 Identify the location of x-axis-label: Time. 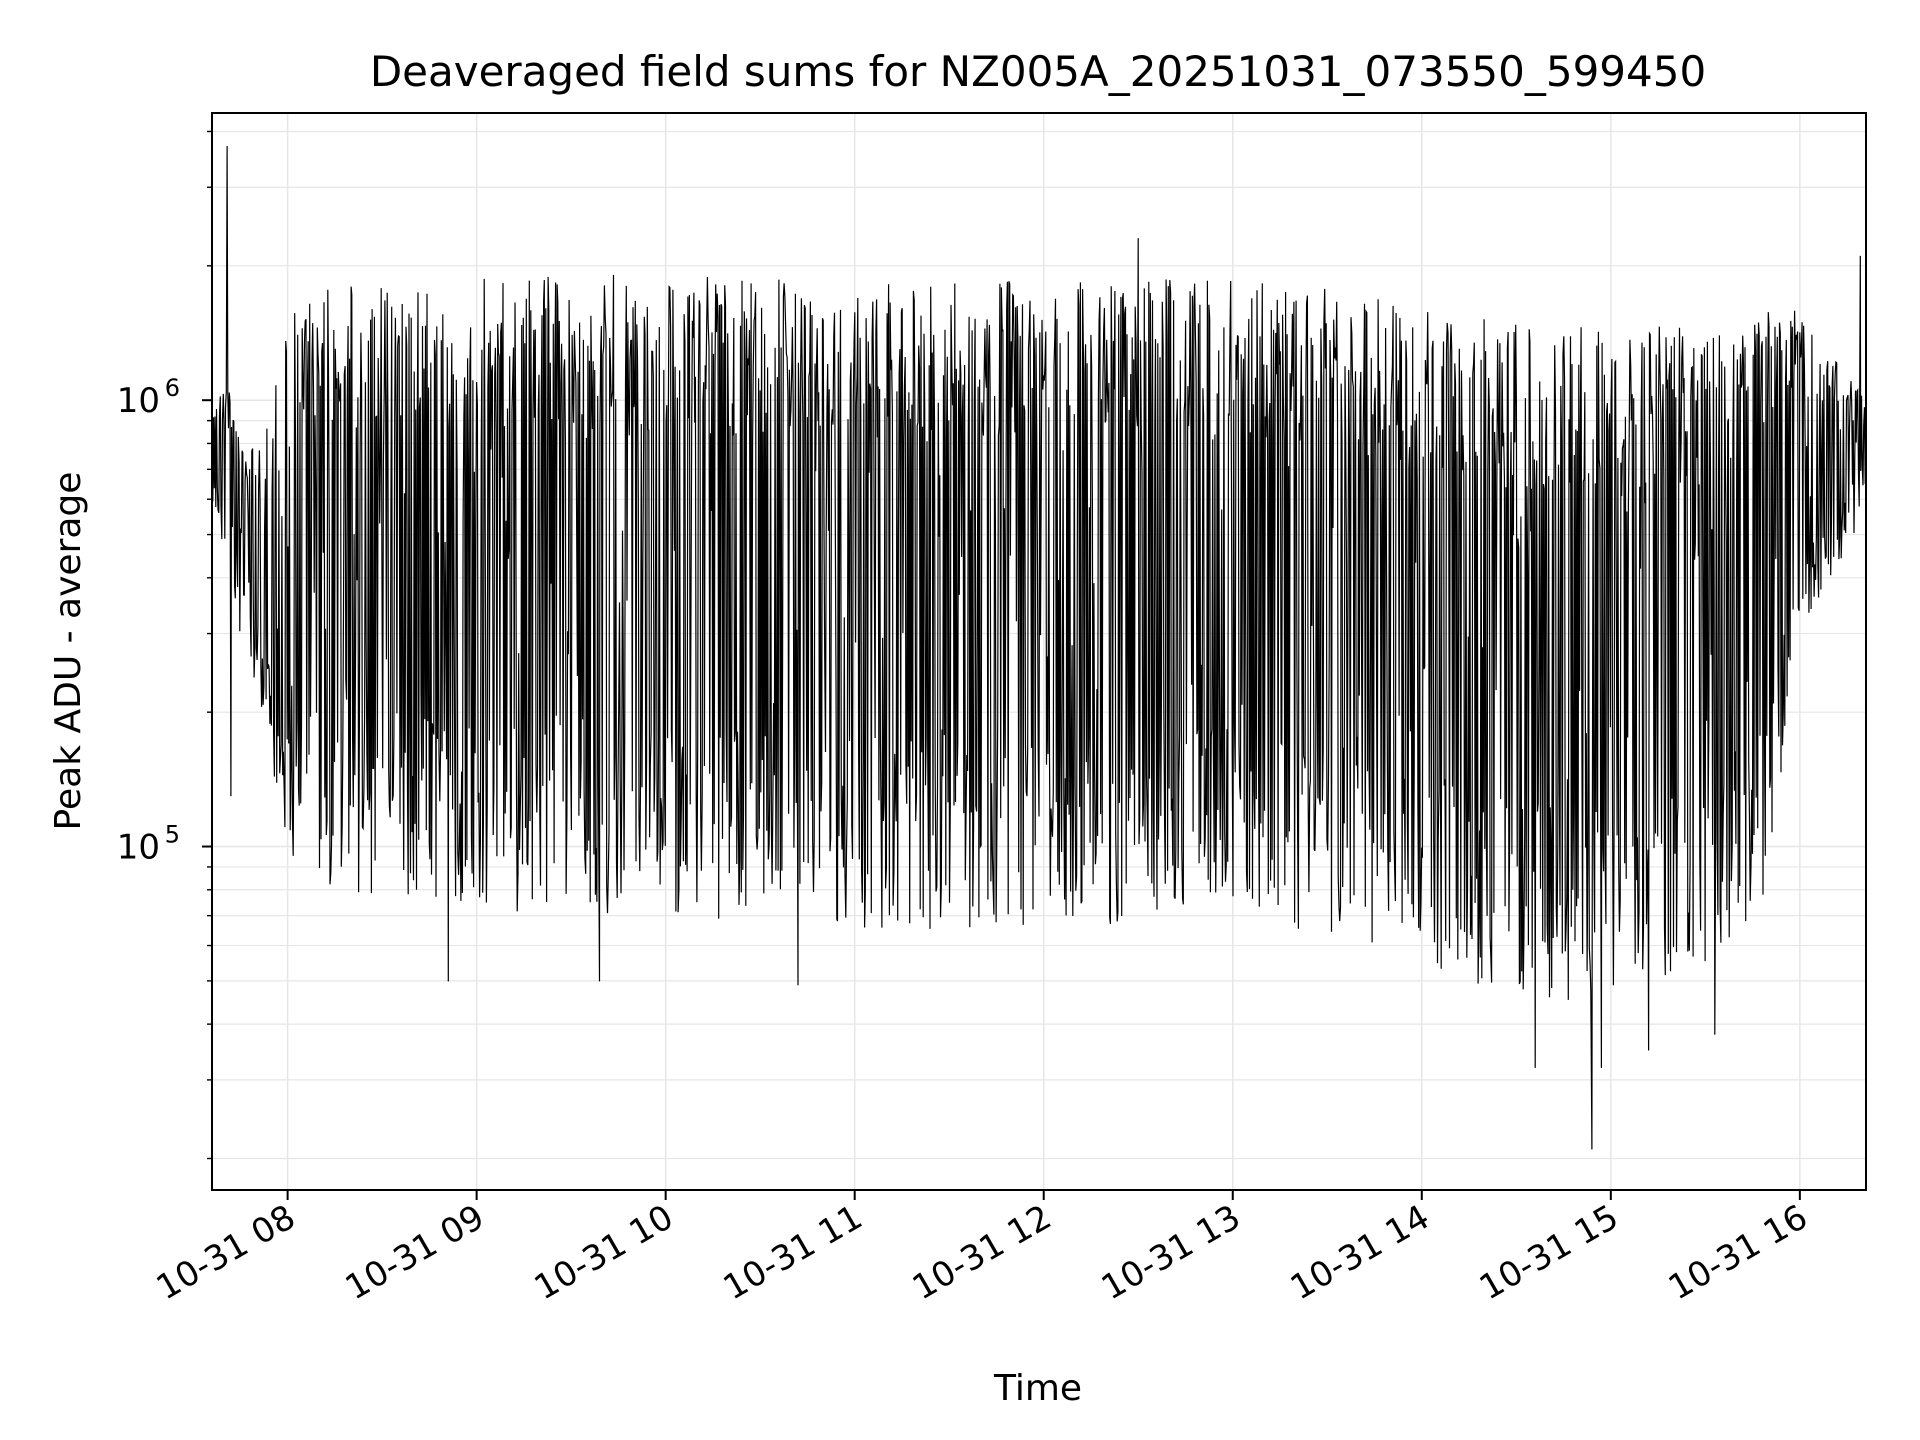
(1037, 1388).